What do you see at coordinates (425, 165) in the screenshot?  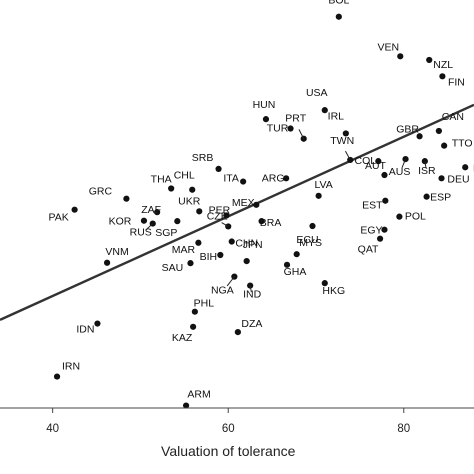 I see `leader-line-isr` at bounding box center [425, 165].